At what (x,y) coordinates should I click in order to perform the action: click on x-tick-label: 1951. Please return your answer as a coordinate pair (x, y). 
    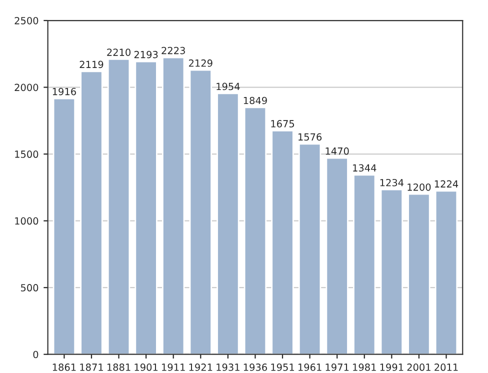
    Looking at the image, I should click on (282, 367).